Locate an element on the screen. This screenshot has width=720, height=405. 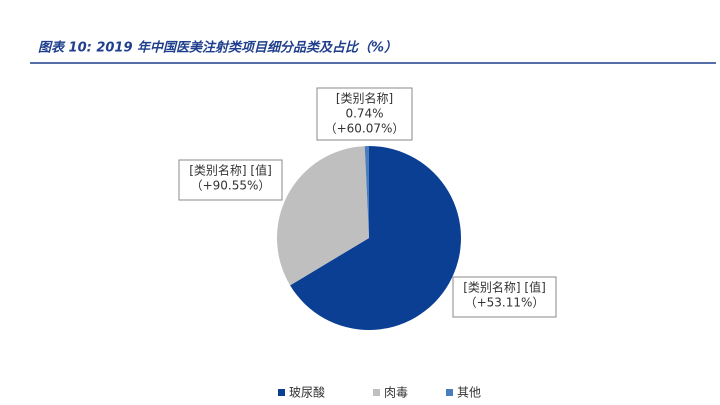
data-label: （+90.55%） is located at coordinates (231, 186).